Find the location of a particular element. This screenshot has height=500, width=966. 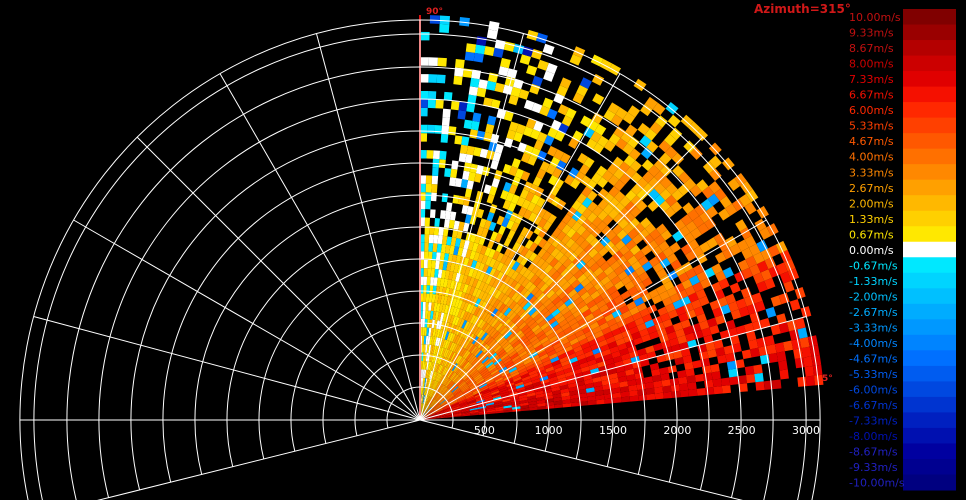

range-tick-label: 500 is located at coordinates (484, 430).